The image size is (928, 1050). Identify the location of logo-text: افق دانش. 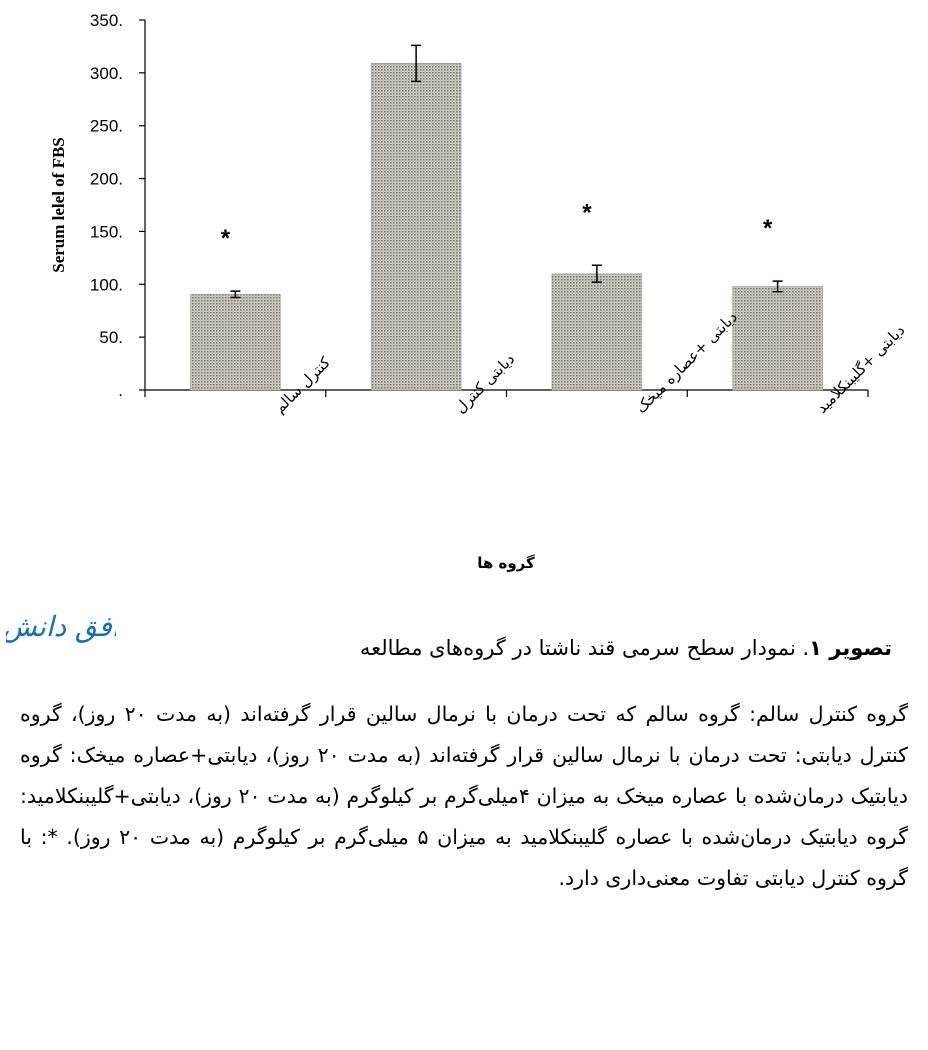
(61, 626).